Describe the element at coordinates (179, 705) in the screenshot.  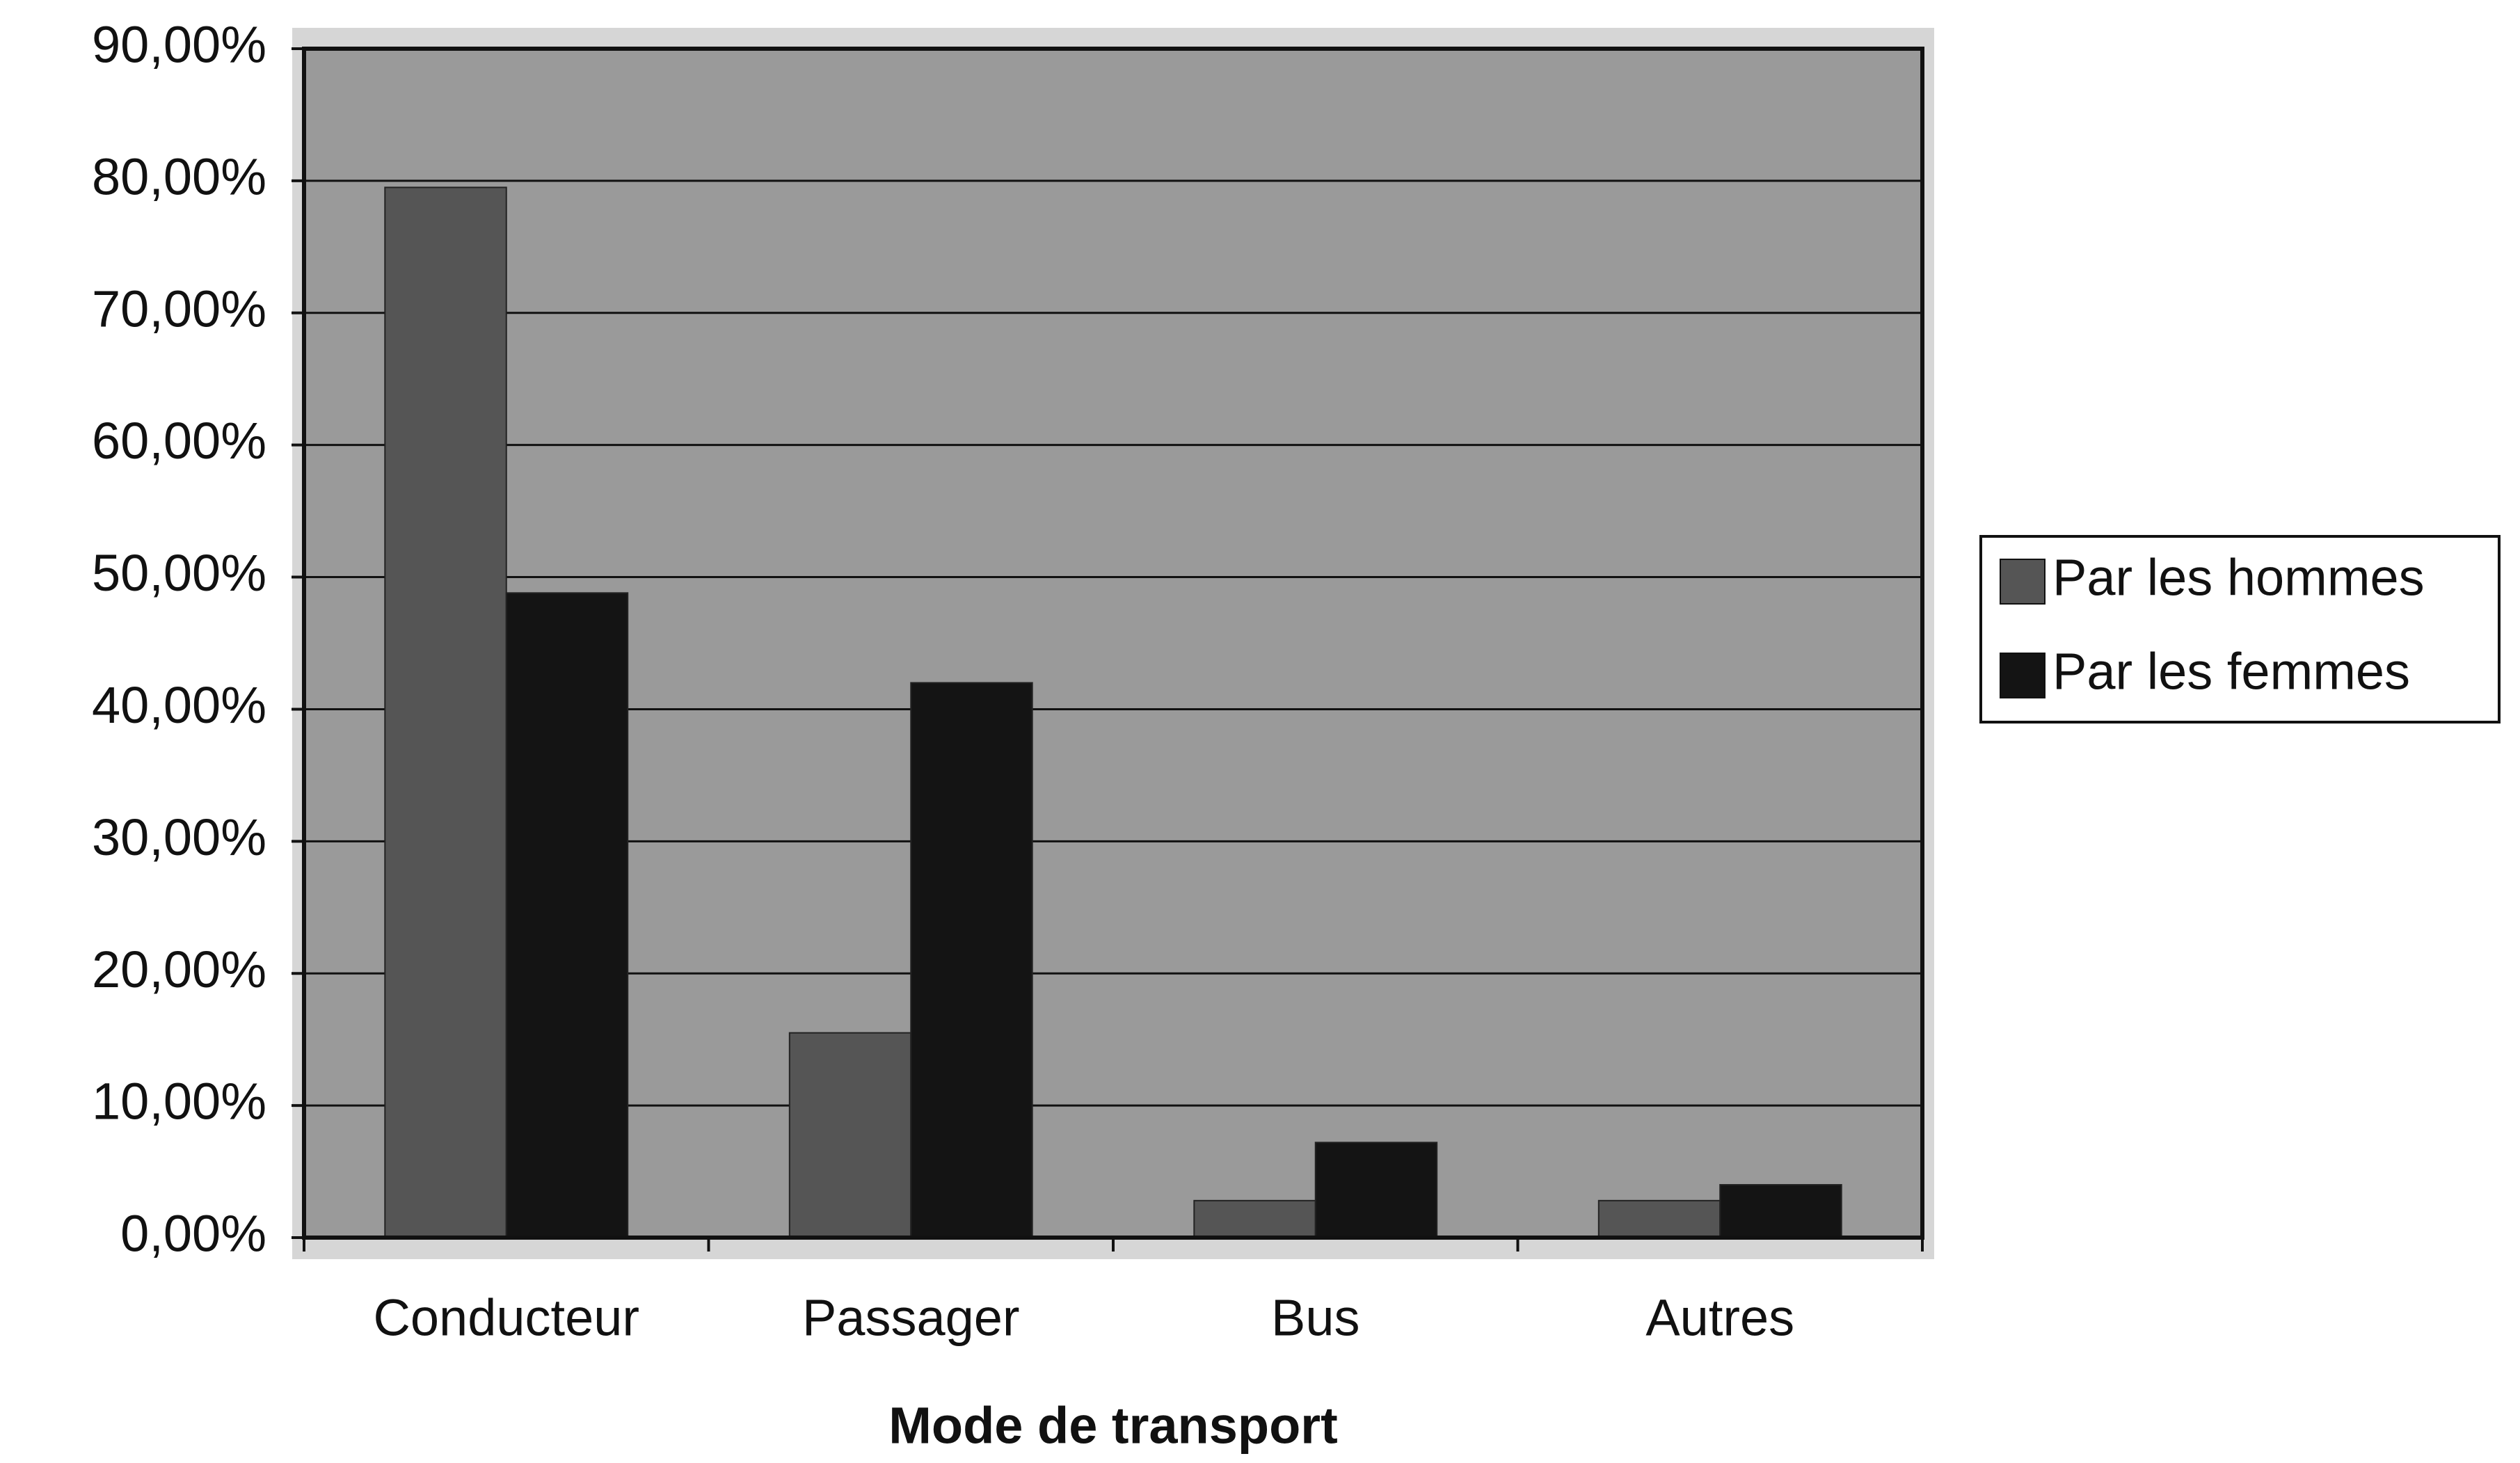
I see `y-tick-label: 40,00%` at that location.